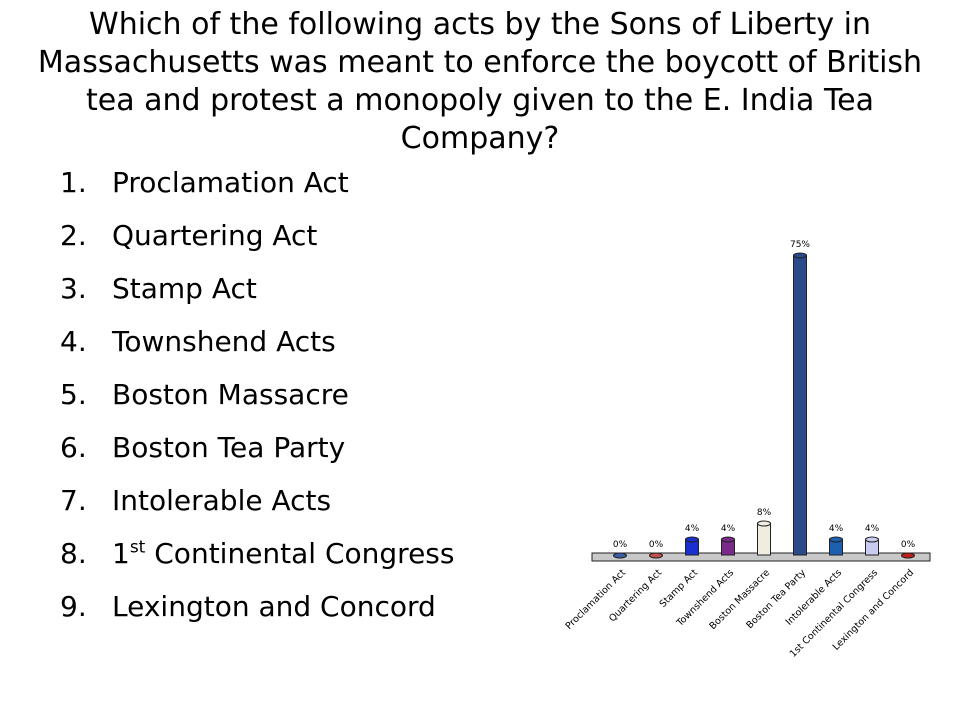 This screenshot has height=720, width=960. I want to click on chart-data-label: 75%, so click(800, 245).